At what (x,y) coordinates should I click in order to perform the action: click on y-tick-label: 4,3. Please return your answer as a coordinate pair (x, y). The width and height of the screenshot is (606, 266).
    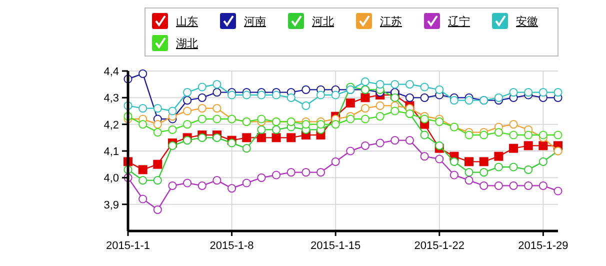
    Looking at the image, I should click on (111, 98).